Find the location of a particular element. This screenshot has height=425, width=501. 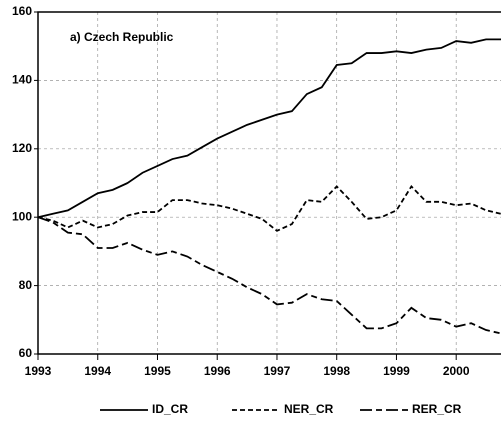

x-tick-label: 1997 is located at coordinates (277, 371).